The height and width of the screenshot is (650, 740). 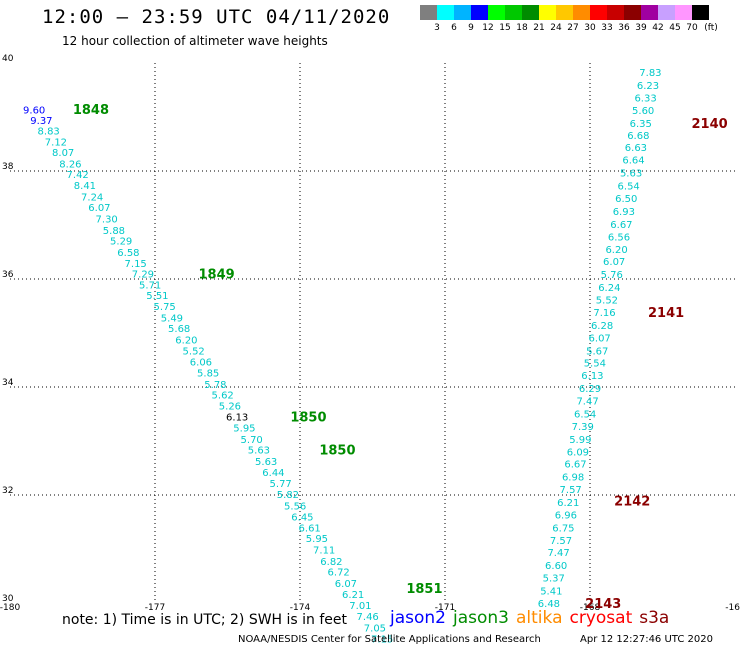 I want to click on data-point-label: 6.20, so click(x=616, y=250).